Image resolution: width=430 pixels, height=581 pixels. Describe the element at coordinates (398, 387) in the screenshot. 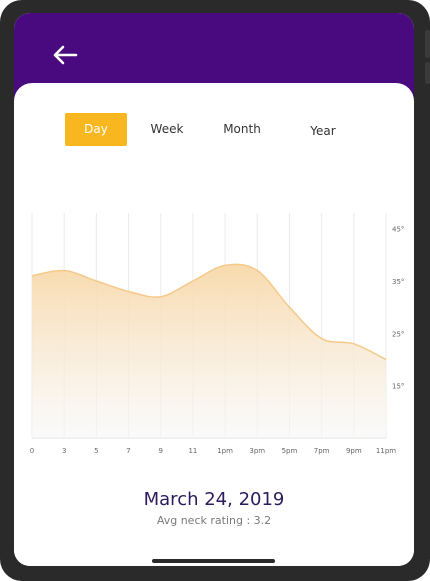

I see `y-tick-label: 15°` at that location.